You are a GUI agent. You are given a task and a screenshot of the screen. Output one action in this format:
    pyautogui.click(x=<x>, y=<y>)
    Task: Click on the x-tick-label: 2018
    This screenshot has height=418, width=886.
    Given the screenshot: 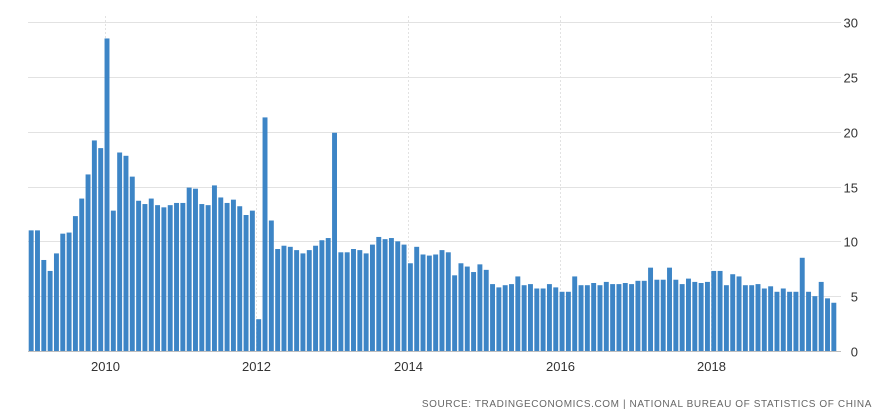 What is the action you would take?
    pyautogui.click(x=711, y=366)
    